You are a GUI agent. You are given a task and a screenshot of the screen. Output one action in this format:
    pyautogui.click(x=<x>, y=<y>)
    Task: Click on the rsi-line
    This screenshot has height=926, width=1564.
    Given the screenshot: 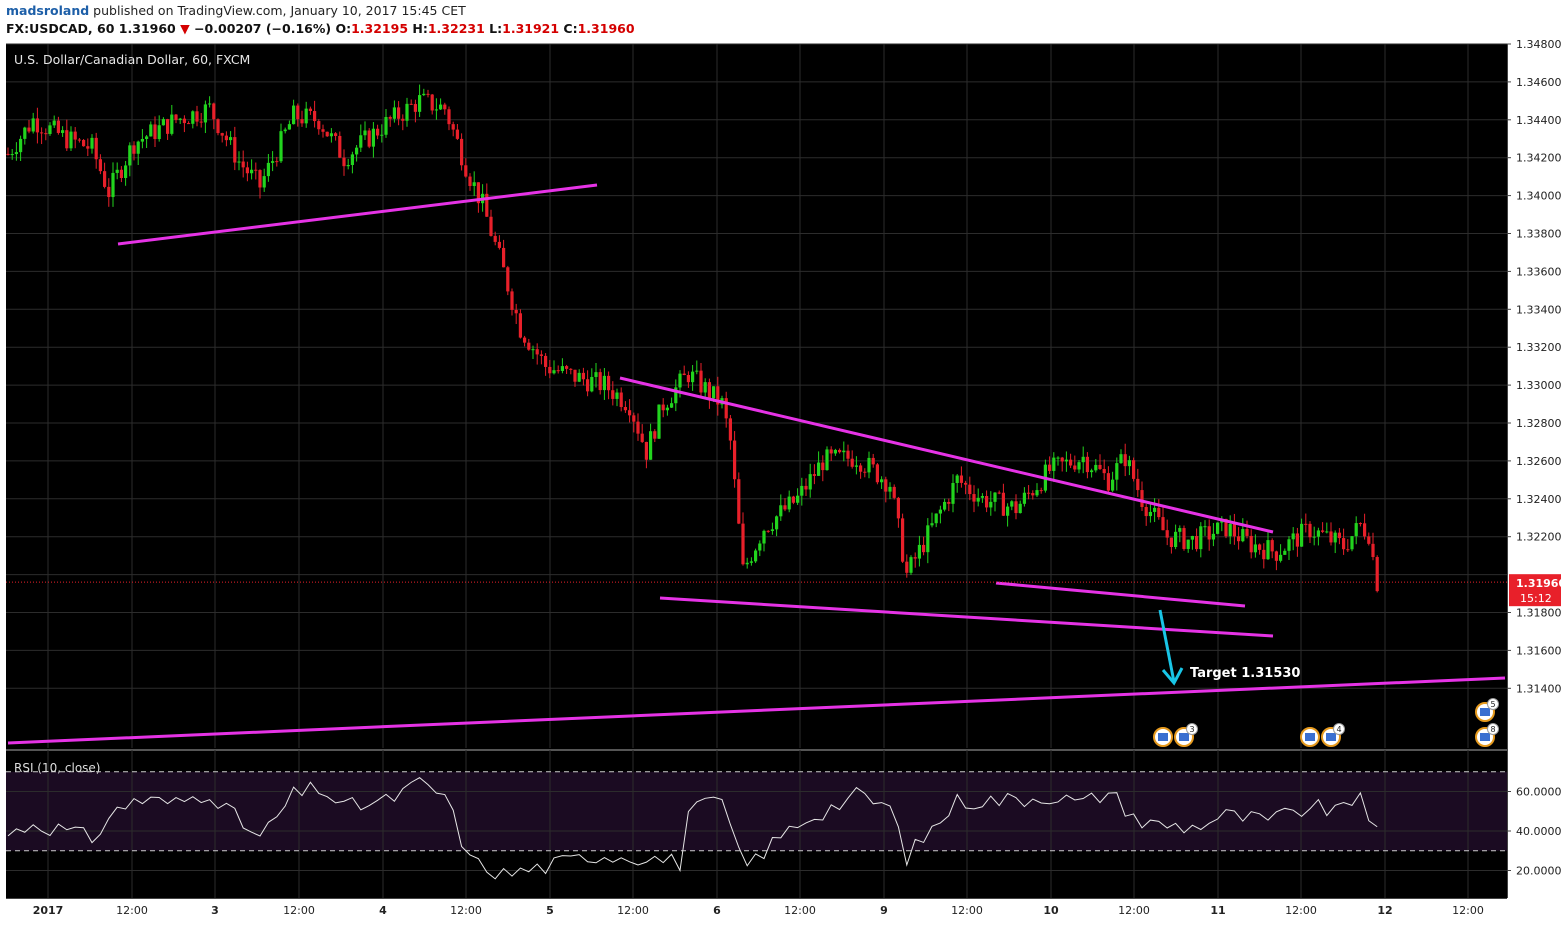 What is the action you would take?
    pyautogui.click(x=692, y=828)
    